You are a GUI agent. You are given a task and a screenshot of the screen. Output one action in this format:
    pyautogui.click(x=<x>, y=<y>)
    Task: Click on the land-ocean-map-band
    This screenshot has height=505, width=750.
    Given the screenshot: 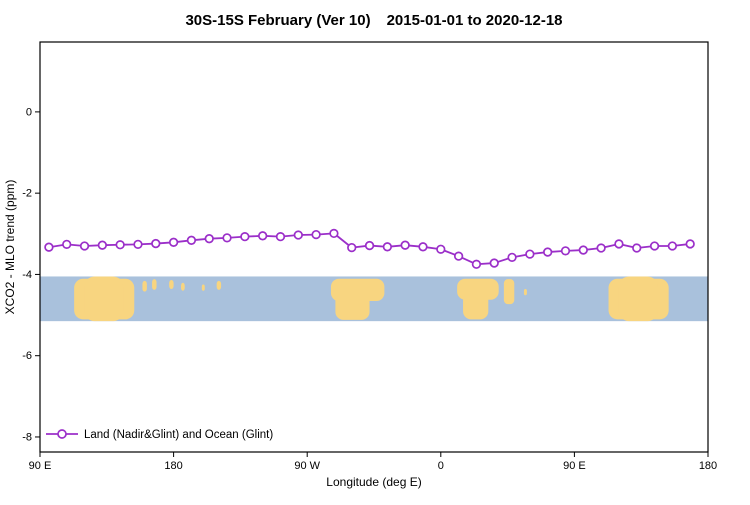 What is the action you would take?
    pyautogui.click(x=374, y=299)
    